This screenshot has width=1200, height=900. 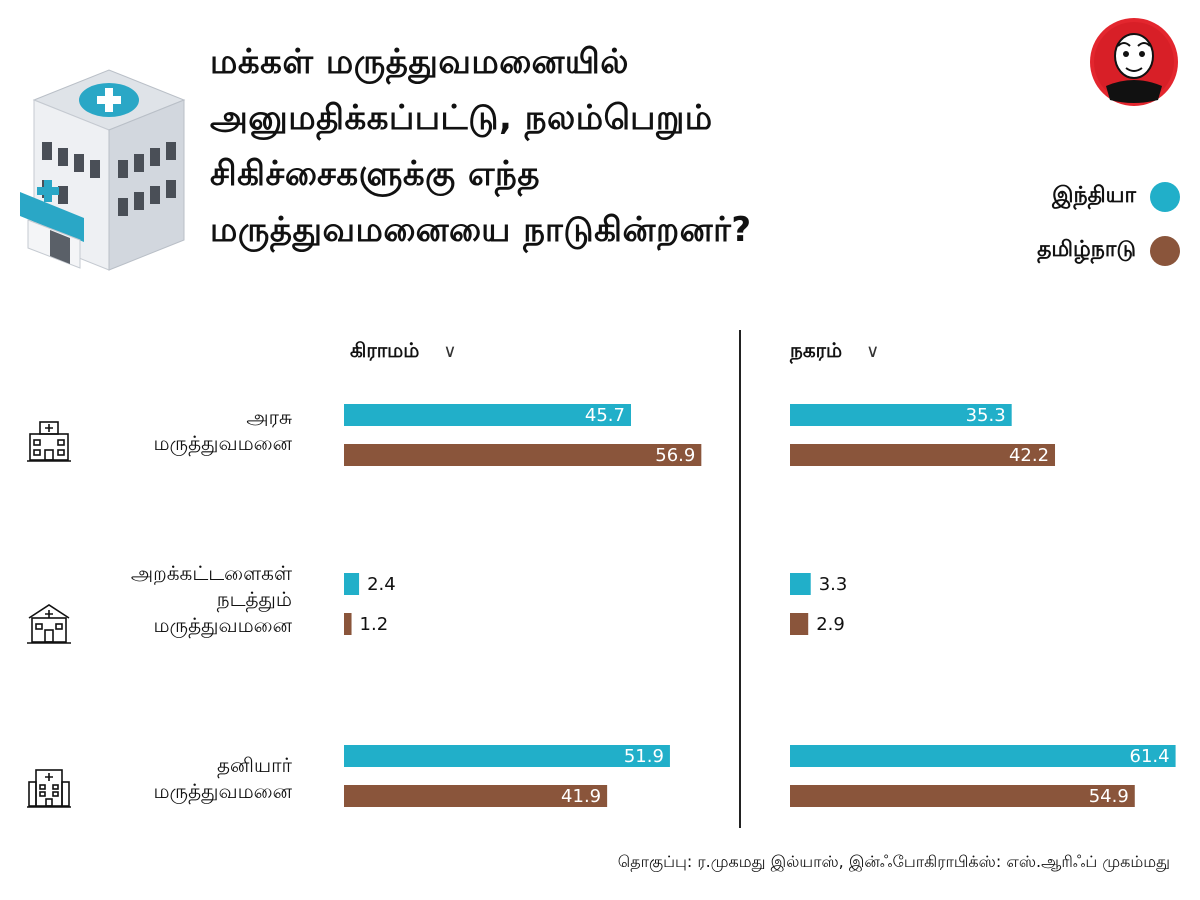 What do you see at coordinates (254, 765) in the screenshot?
I see `category-line: தனியார்` at bounding box center [254, 765].